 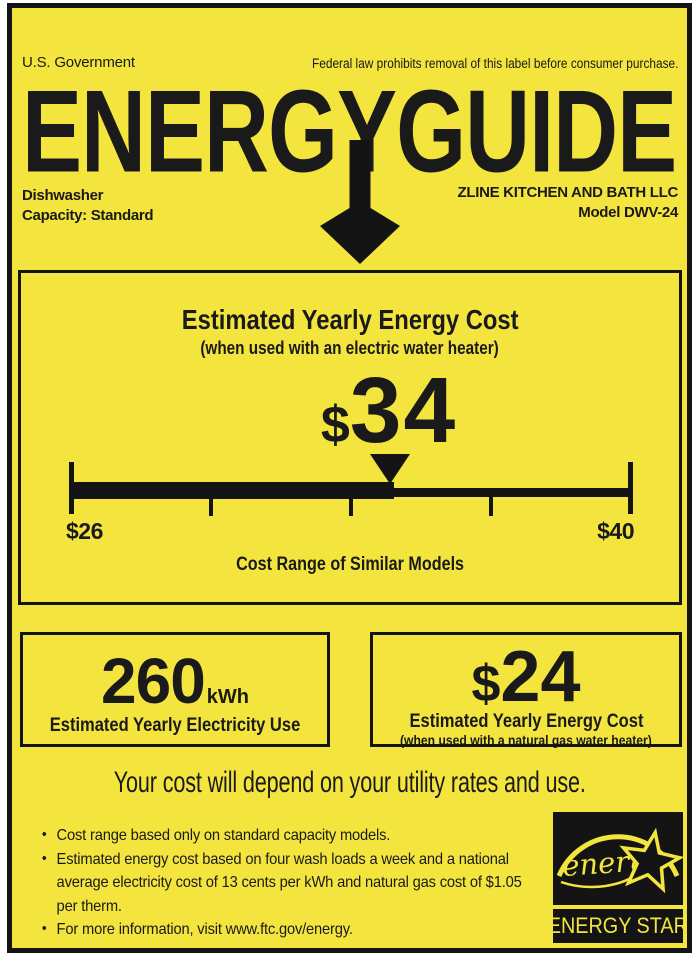 I want to click on us-government-text: U.S. Government, so click(x=78, y=62).